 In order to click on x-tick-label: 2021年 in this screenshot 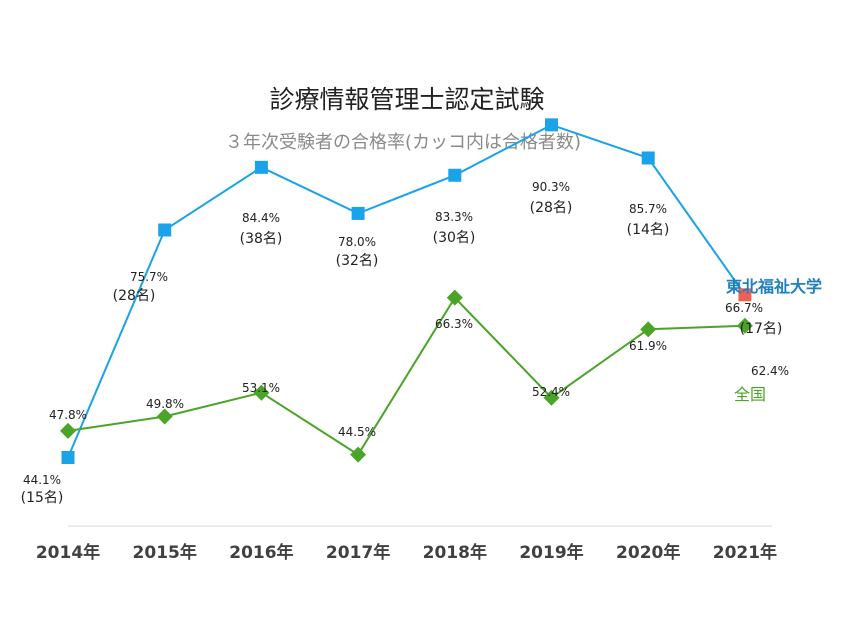, I will do `click(745, 552)`.